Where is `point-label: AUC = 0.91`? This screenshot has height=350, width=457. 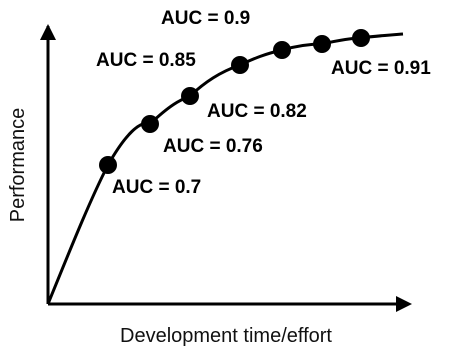 point-label: AUC = 0.91 is located at coordinates (381, 68).